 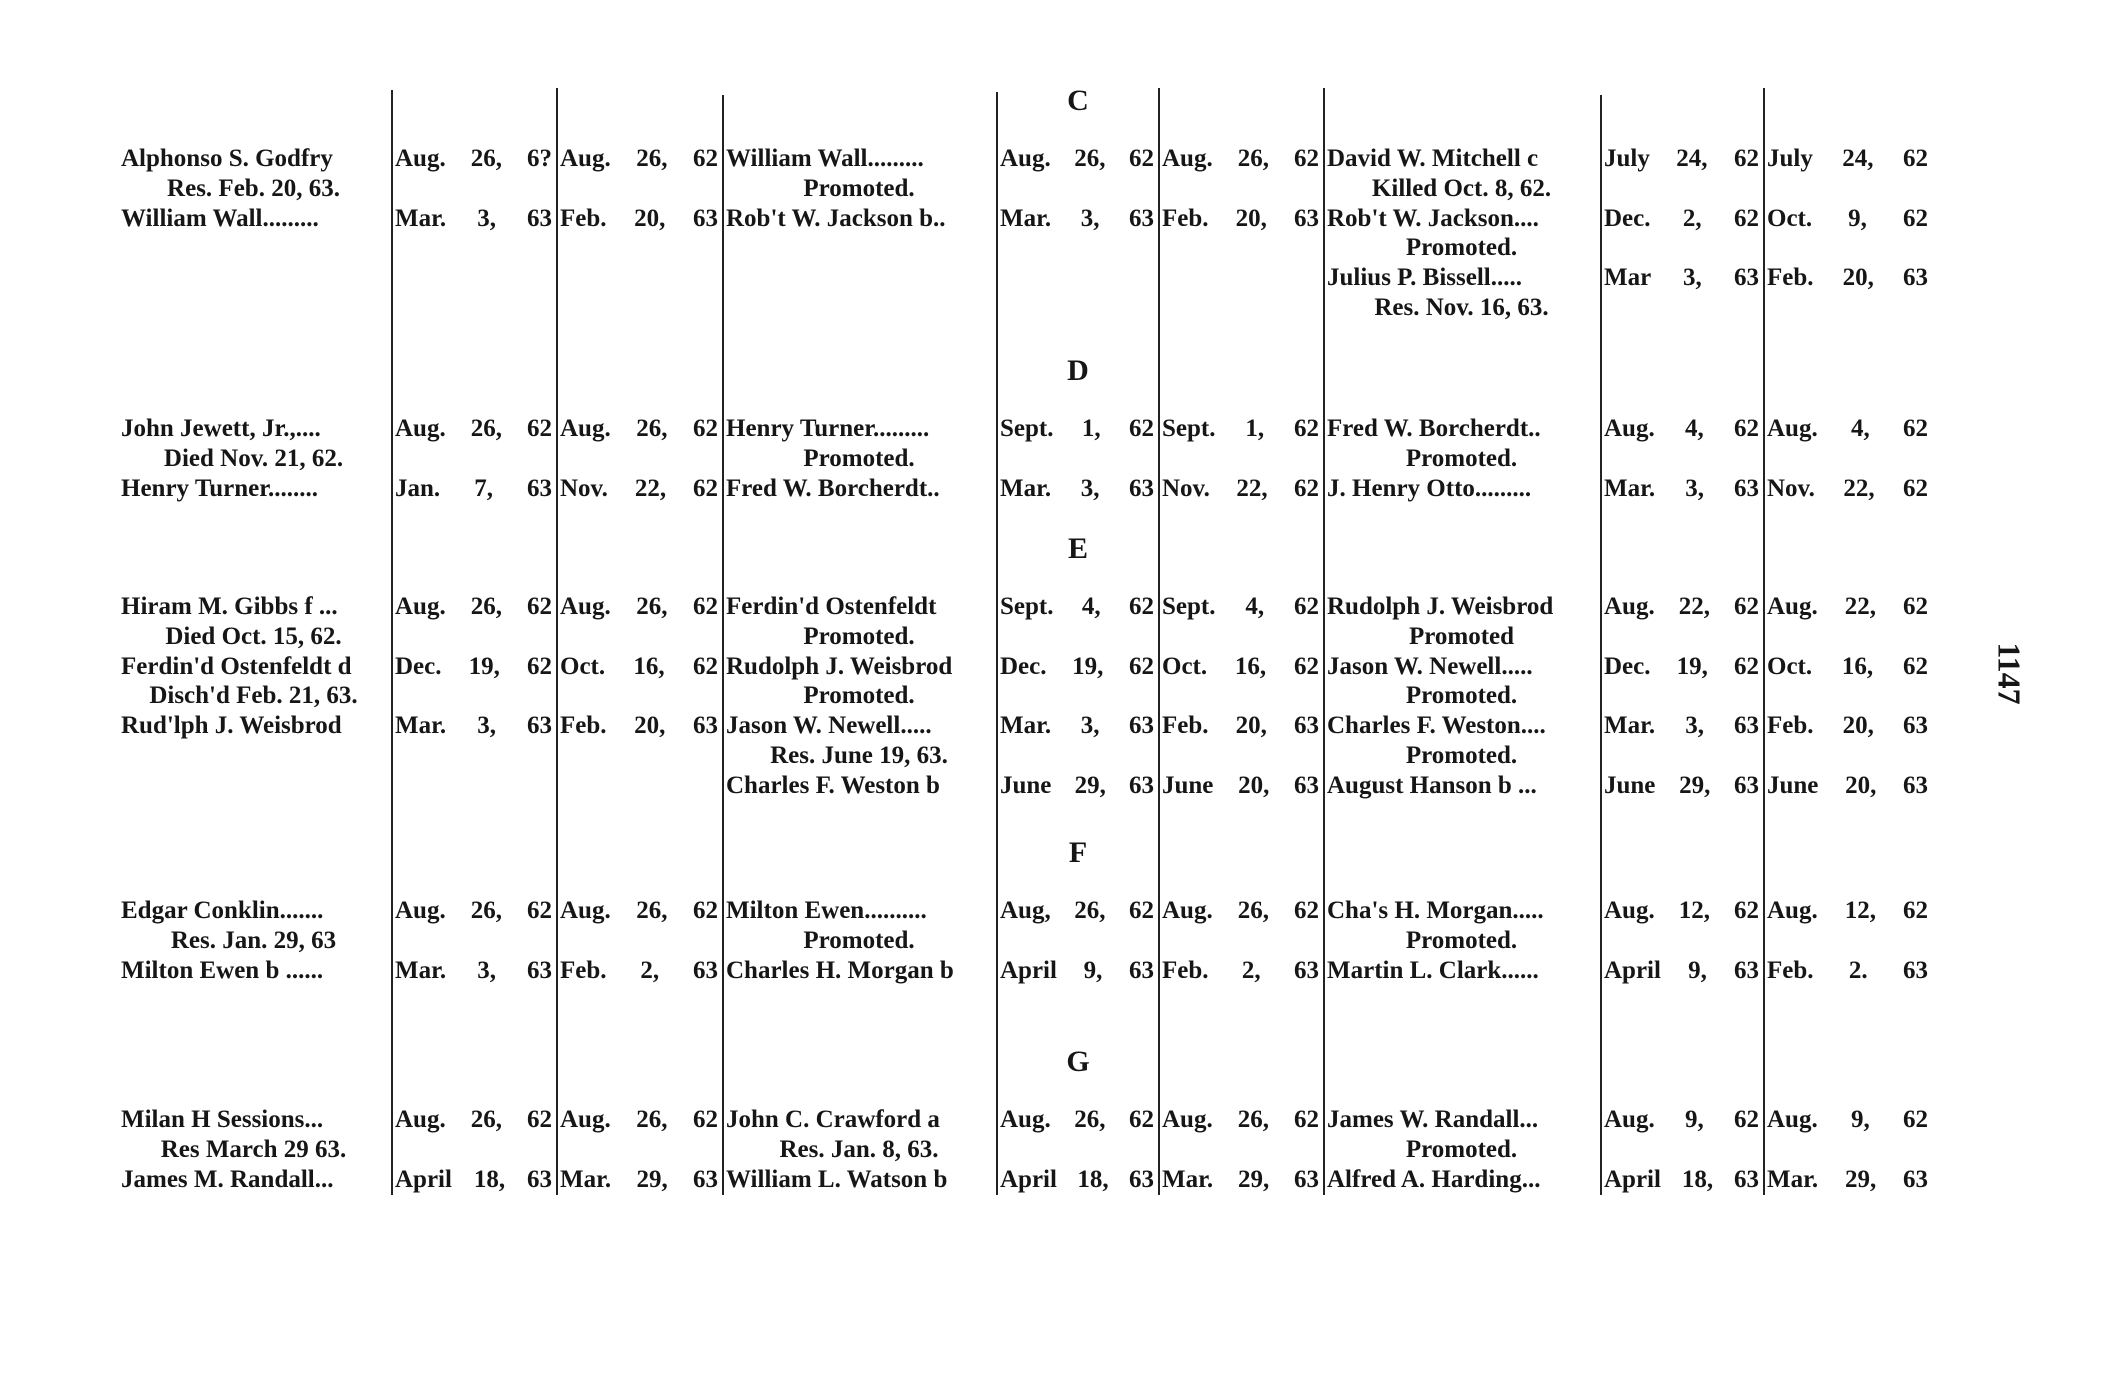 I want to click on status-note: Res. June 19, 63., so click(x=859, y=755).